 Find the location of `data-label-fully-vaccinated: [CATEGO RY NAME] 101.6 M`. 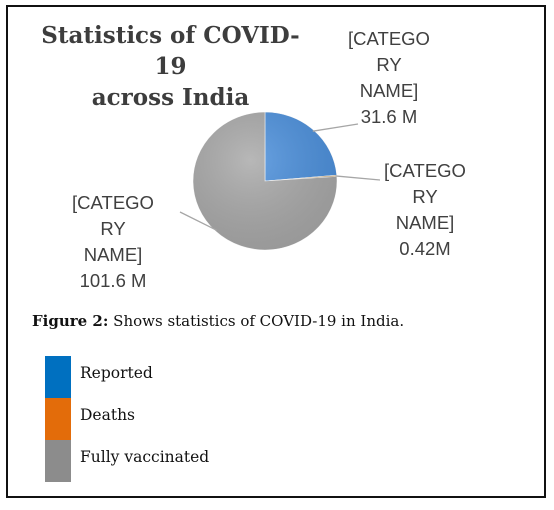

data-label-fully-vaccinated: [CATEGO RY NAME] 101.6 M is located at coordinates (113, 241).